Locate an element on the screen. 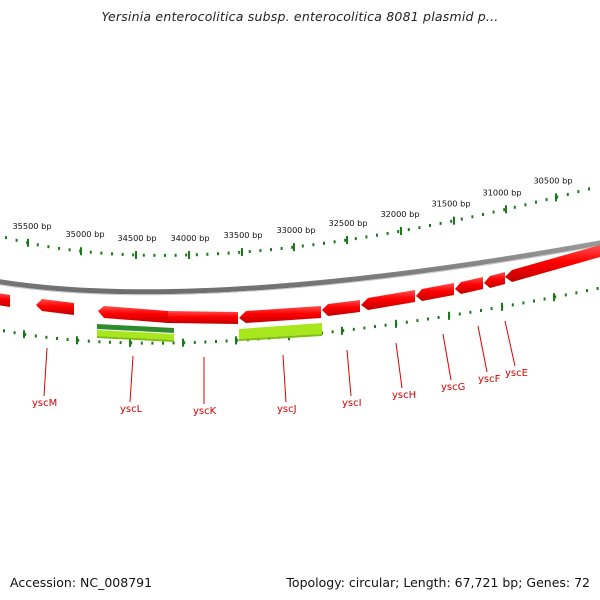  gene-label-yscM: yscM is located at coordinates (44, 403).